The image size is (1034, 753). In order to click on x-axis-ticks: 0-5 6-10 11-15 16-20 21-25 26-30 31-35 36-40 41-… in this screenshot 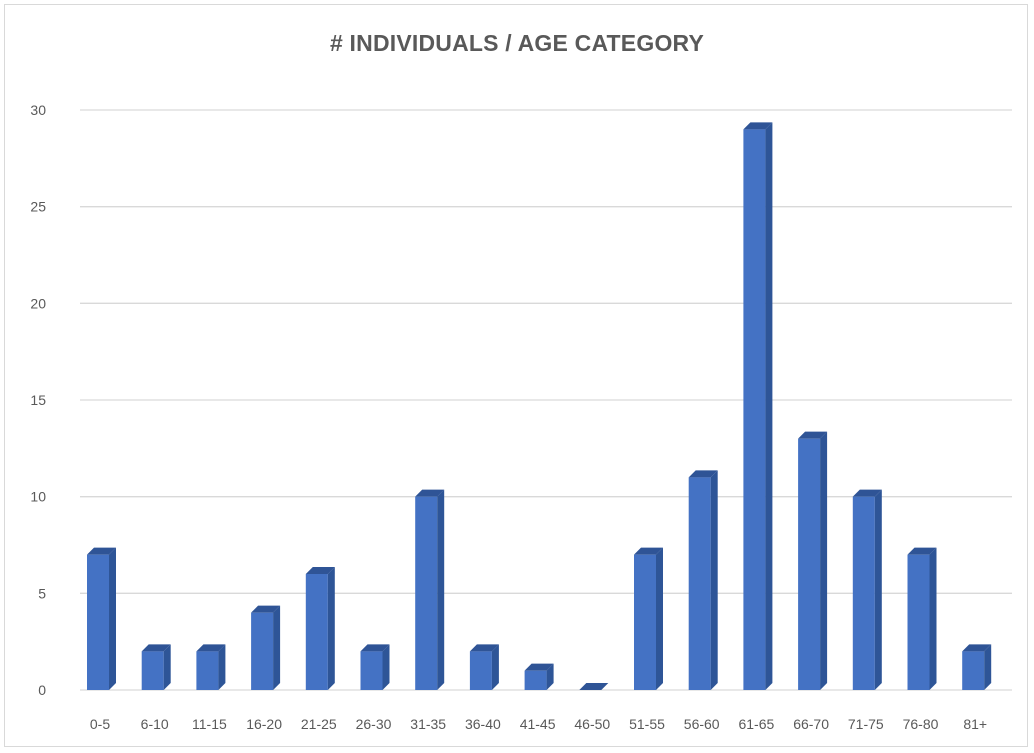, I will do `click(538, 724)`.